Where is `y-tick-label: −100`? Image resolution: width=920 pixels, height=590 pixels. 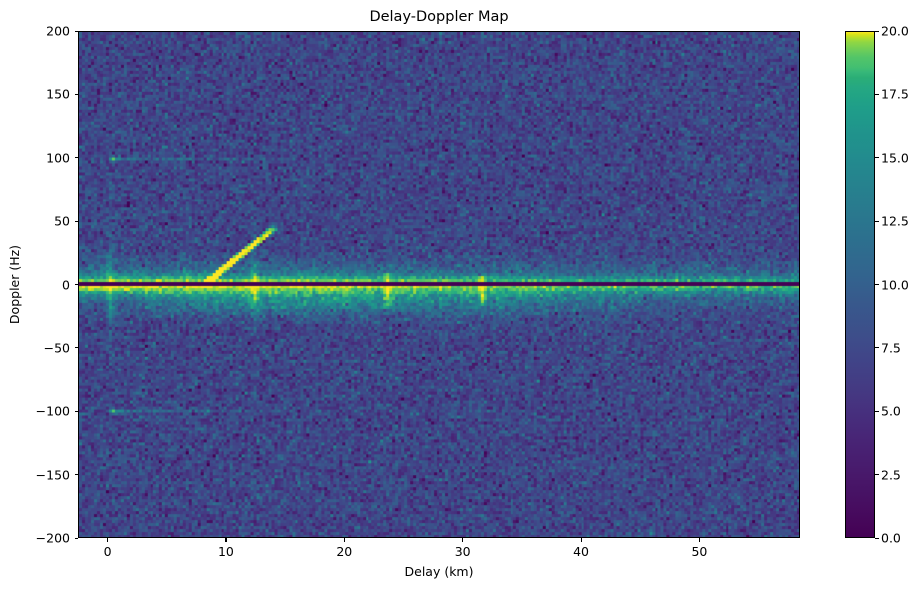 y-tick-label: −100 is located at coordinates (52, 411).